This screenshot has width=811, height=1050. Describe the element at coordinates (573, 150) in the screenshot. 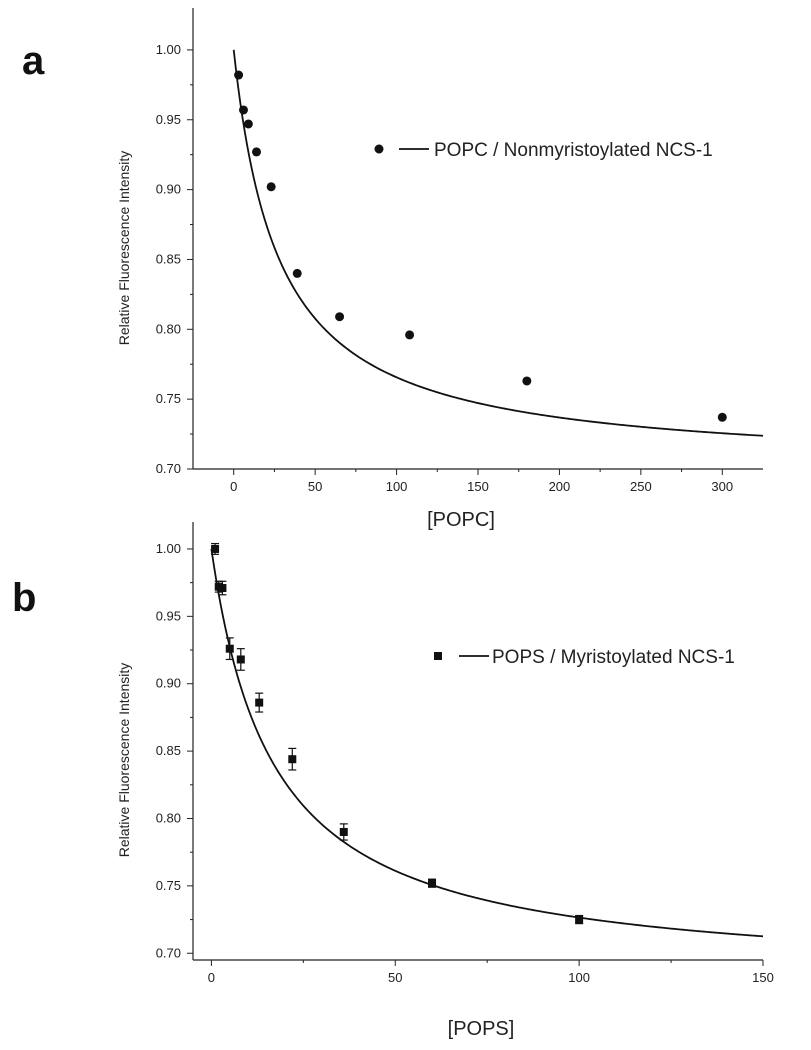

I see `panel-a-legend-label: POPC / Nonmyristoylated NCS-1` at that location.